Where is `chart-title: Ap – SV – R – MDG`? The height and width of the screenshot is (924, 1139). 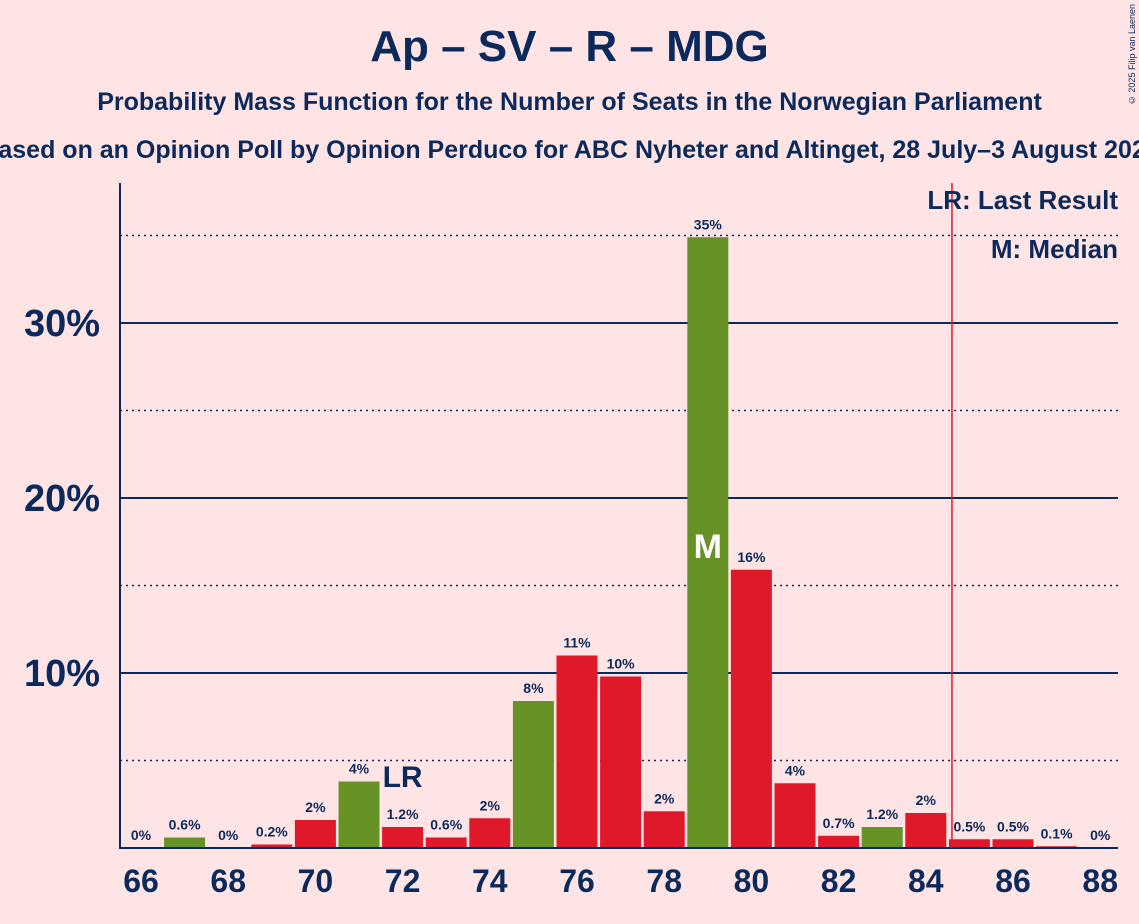
chart-title: Ap – SV – R – MDG is located at coordinates (569, 46).